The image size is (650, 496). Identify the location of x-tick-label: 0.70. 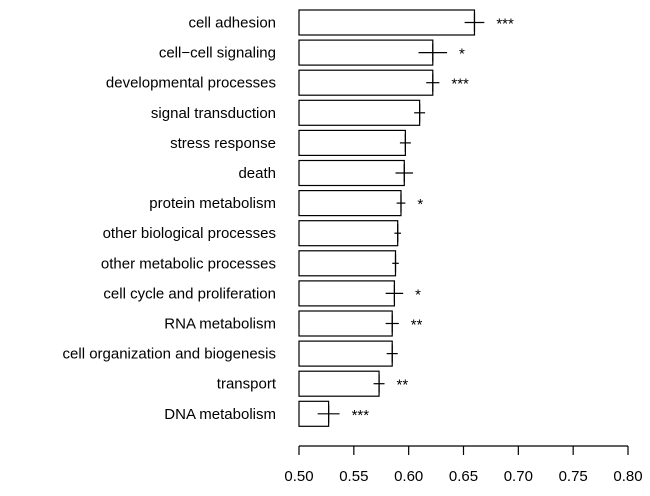
(518, 476).